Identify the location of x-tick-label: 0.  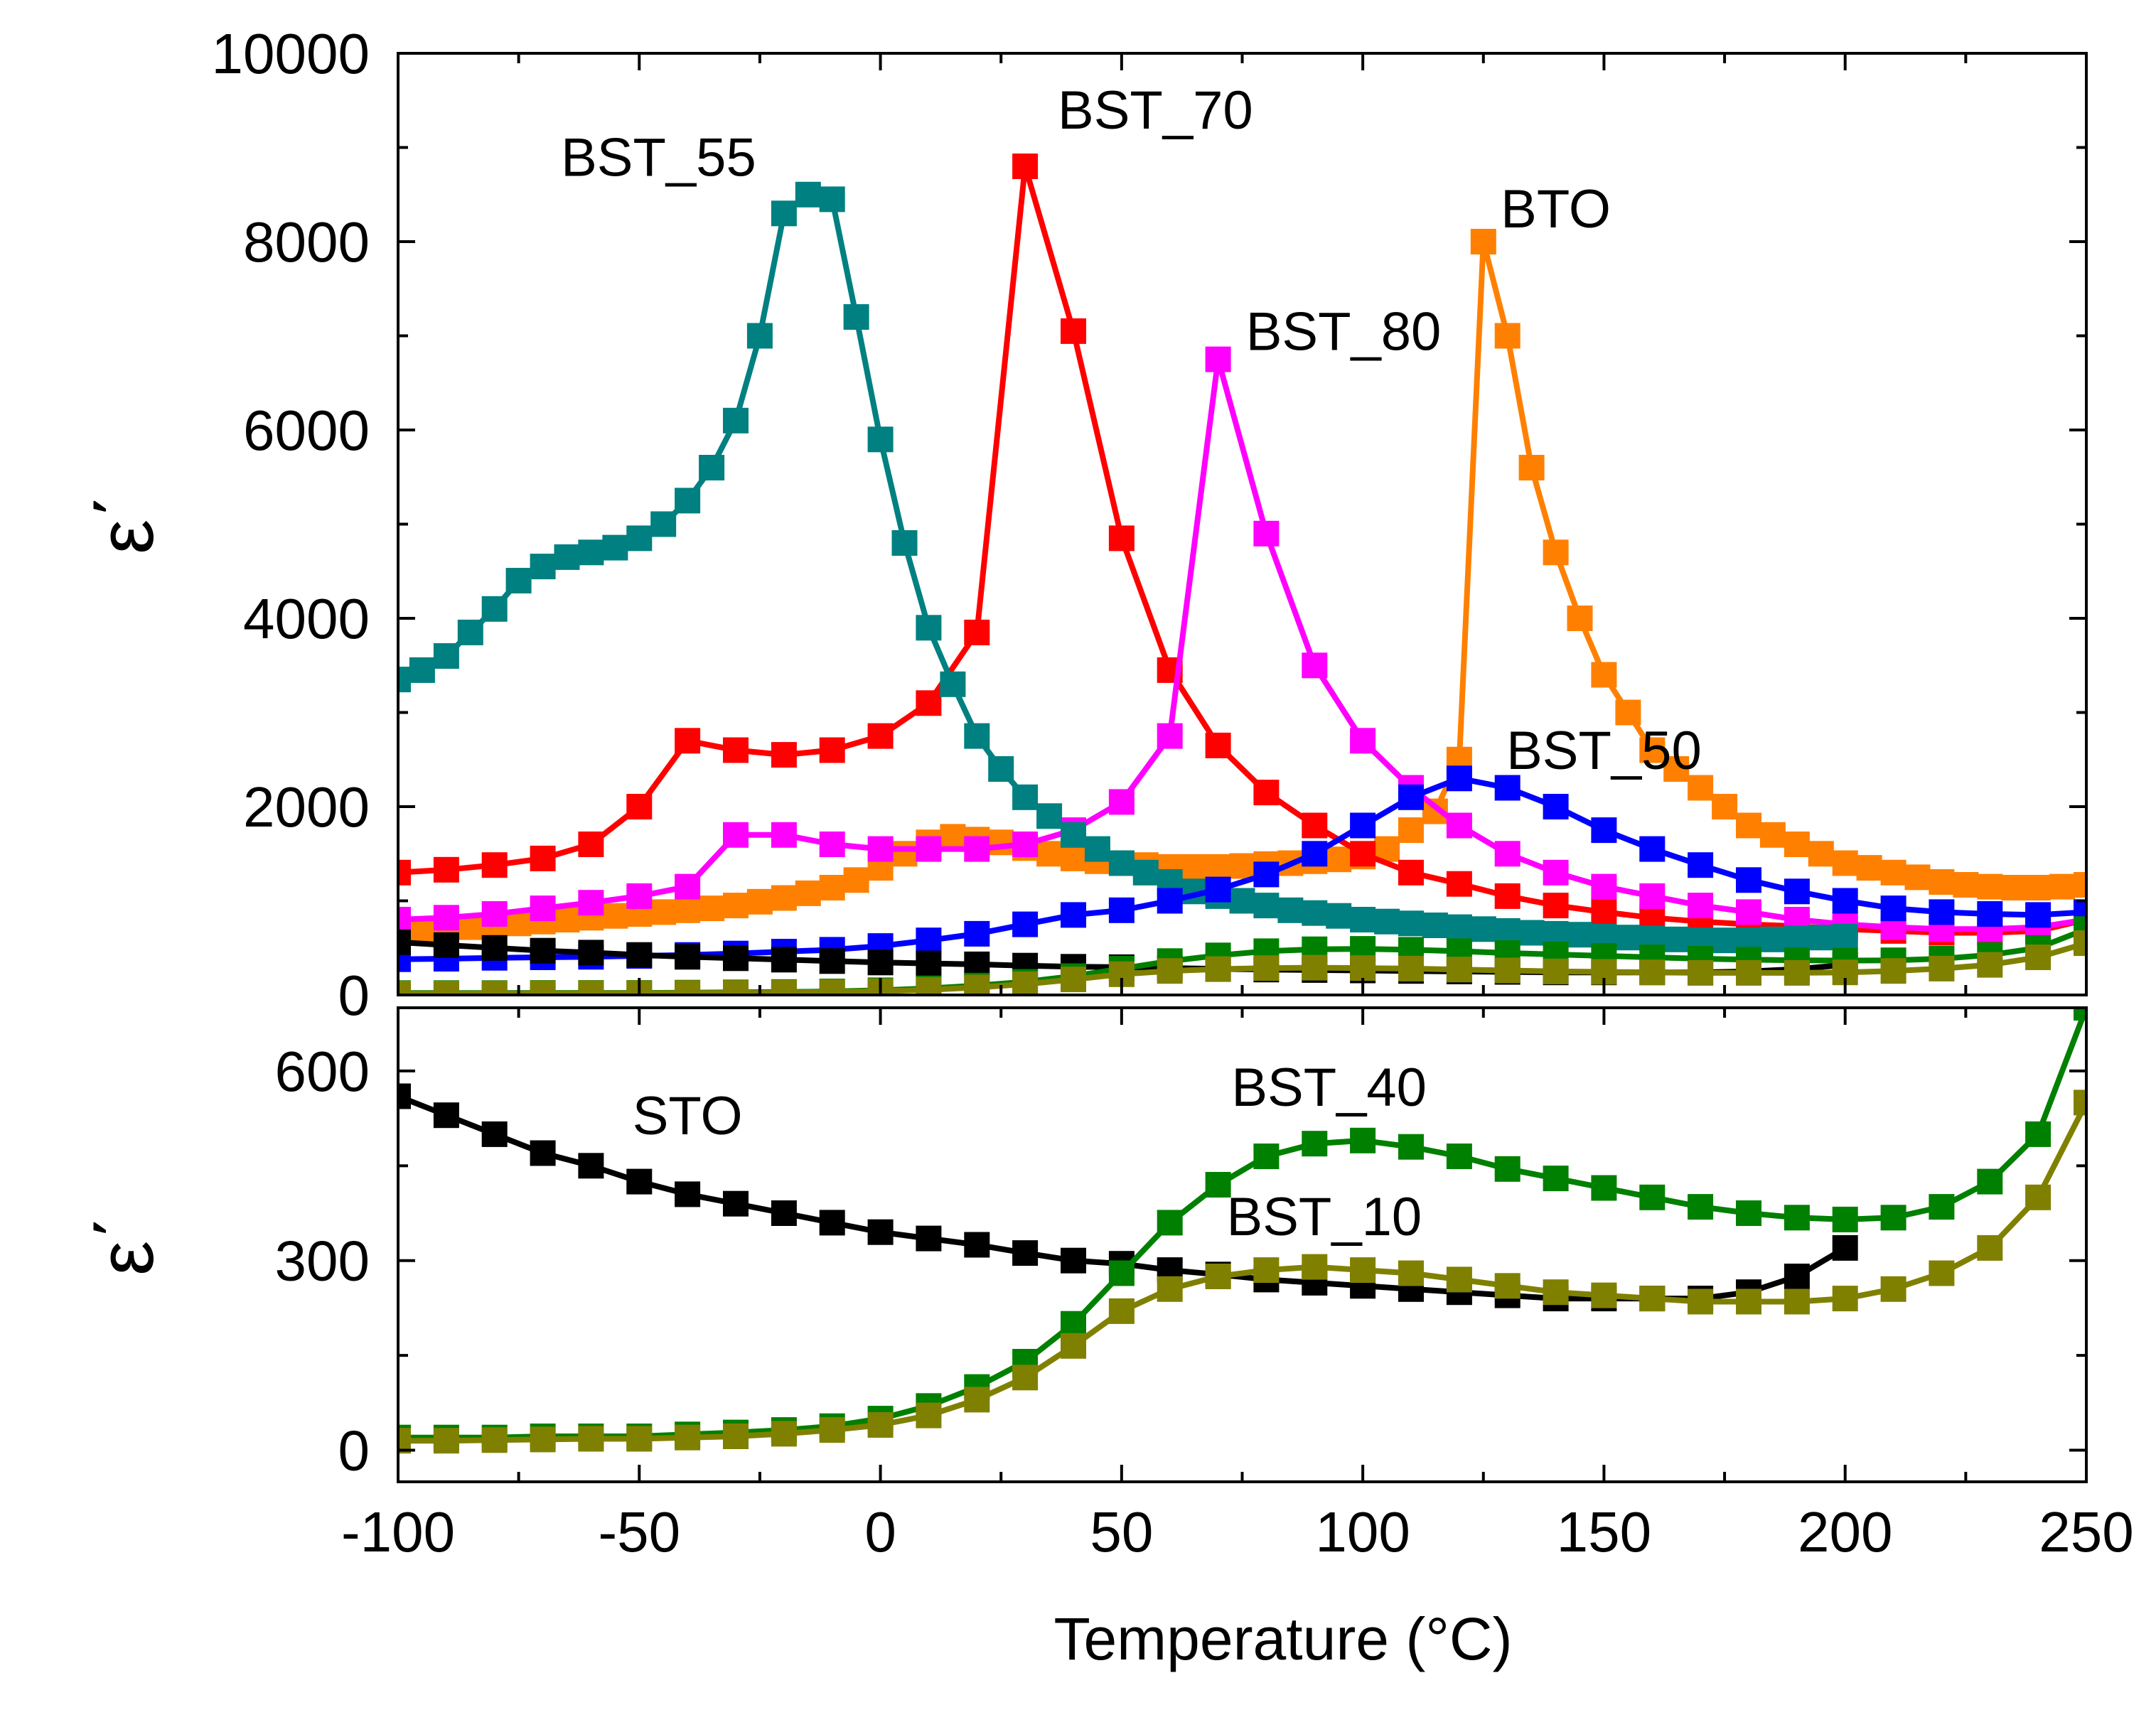
(880, 1532).